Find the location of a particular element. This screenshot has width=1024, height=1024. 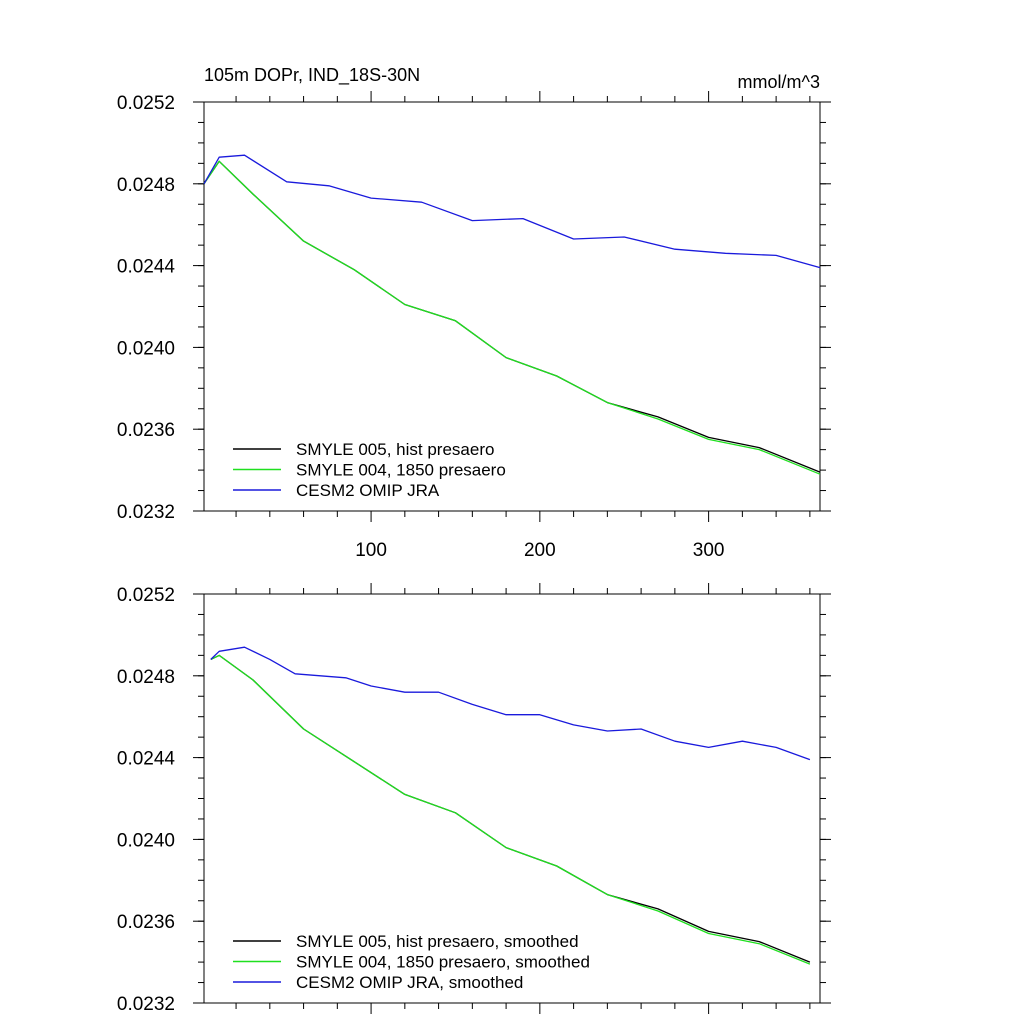

legend-label: CESM2 OMIP JRA, smoothed is located at coordinates (409, 982).